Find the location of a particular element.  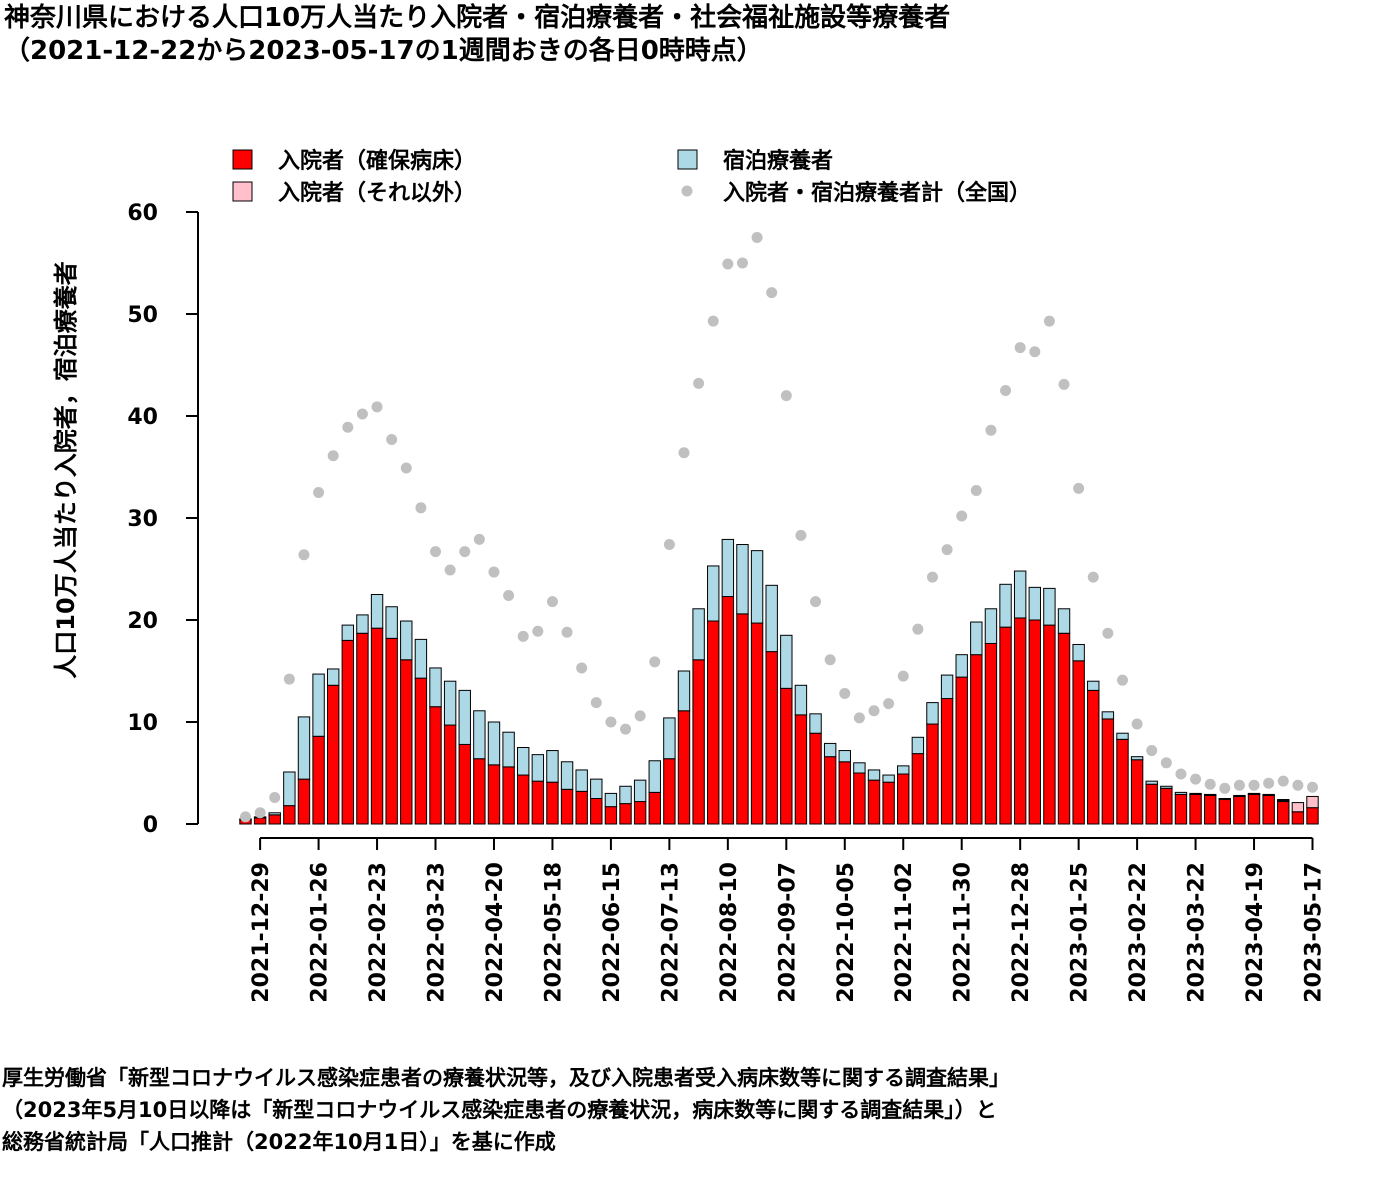

title-line-1: 神奈川県における人口10万人当たり入院者・宿泊療養者・社会福祉施設等療養者 is located at coordinates (477, 18).